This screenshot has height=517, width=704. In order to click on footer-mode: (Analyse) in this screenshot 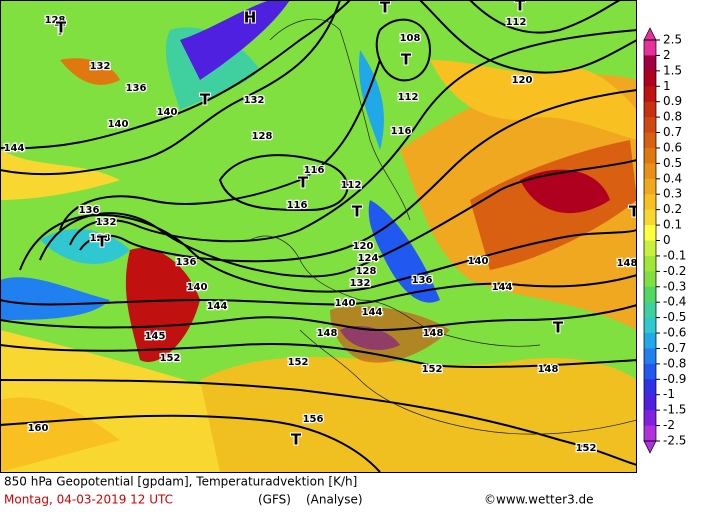, I will do `click(334, 500)`.